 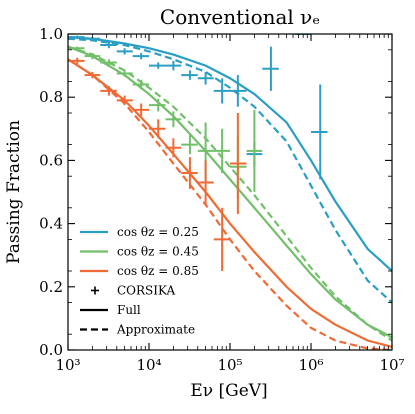 What do you see at coordinates (229, 365) in the screenshot?
I see `x-tick-label-2: 10⁵` at bounding box center [229, 365].